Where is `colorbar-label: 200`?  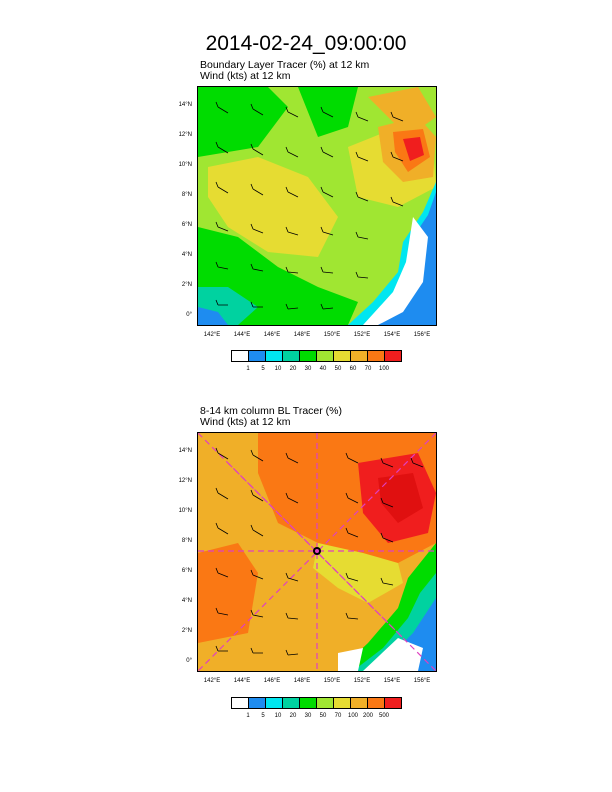 colorbar-label: 200 is located at coordinates (367, 716).